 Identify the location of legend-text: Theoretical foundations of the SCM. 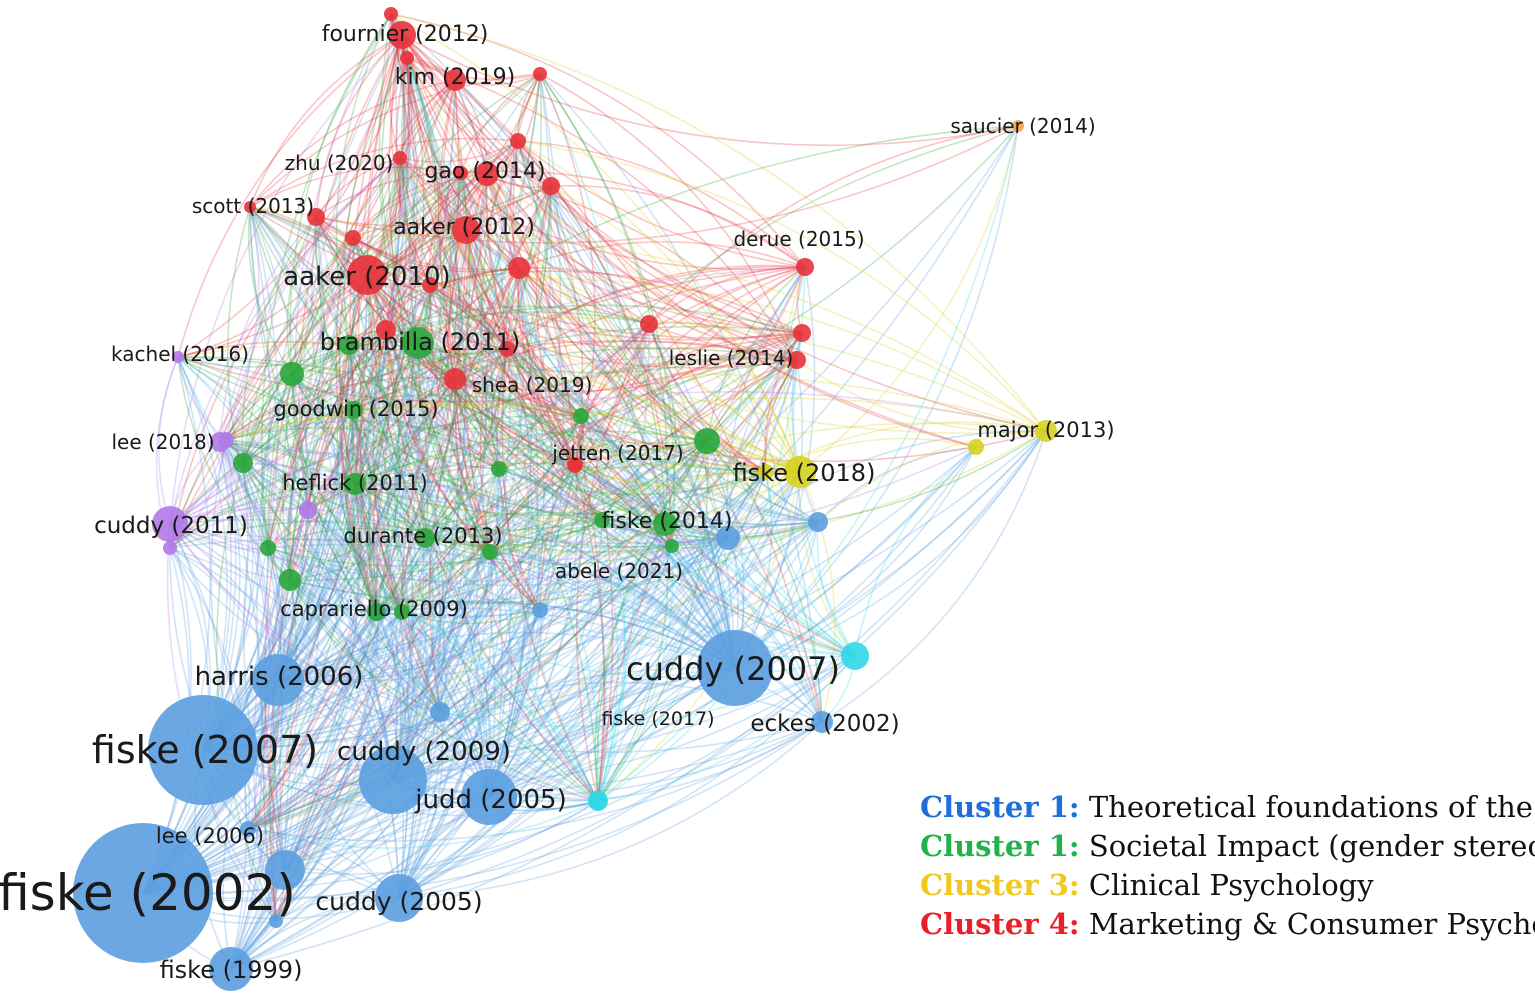
(1311, 807).